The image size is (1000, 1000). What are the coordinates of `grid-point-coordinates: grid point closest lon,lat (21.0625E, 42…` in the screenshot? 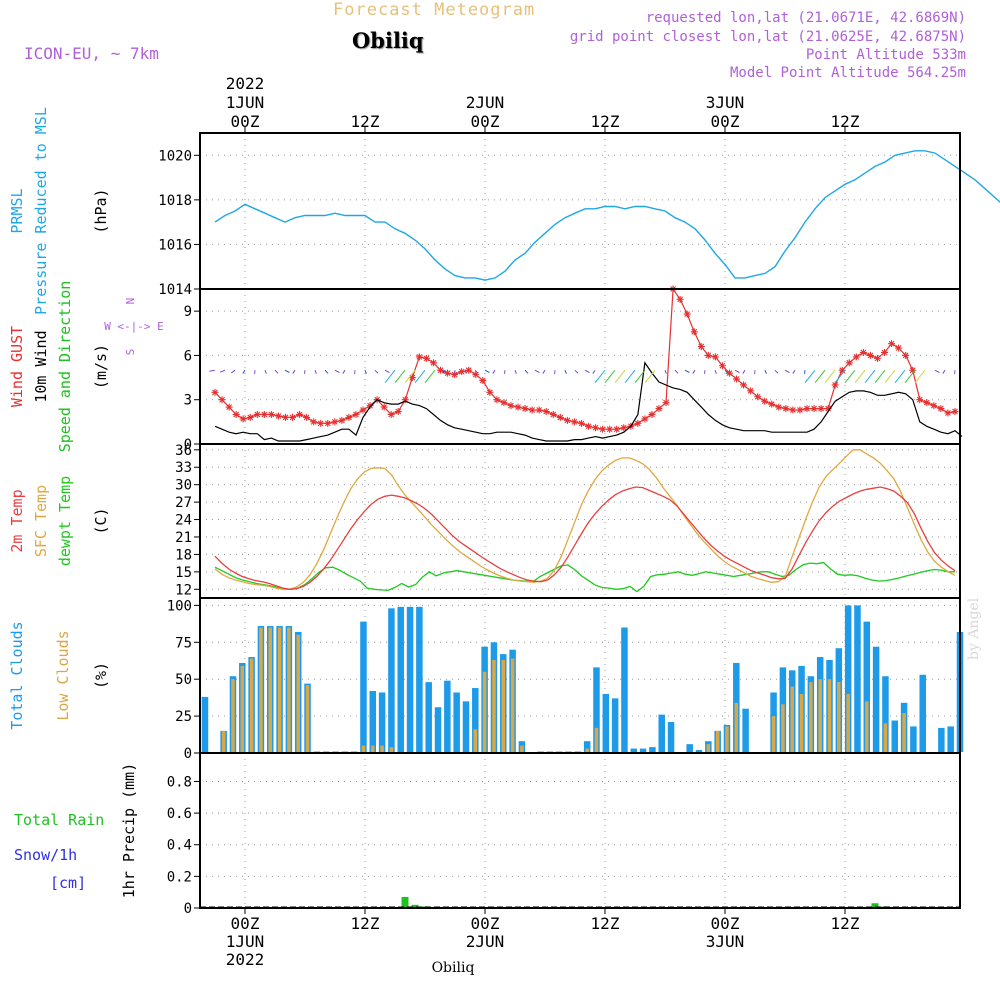 It's located at (767, 37).